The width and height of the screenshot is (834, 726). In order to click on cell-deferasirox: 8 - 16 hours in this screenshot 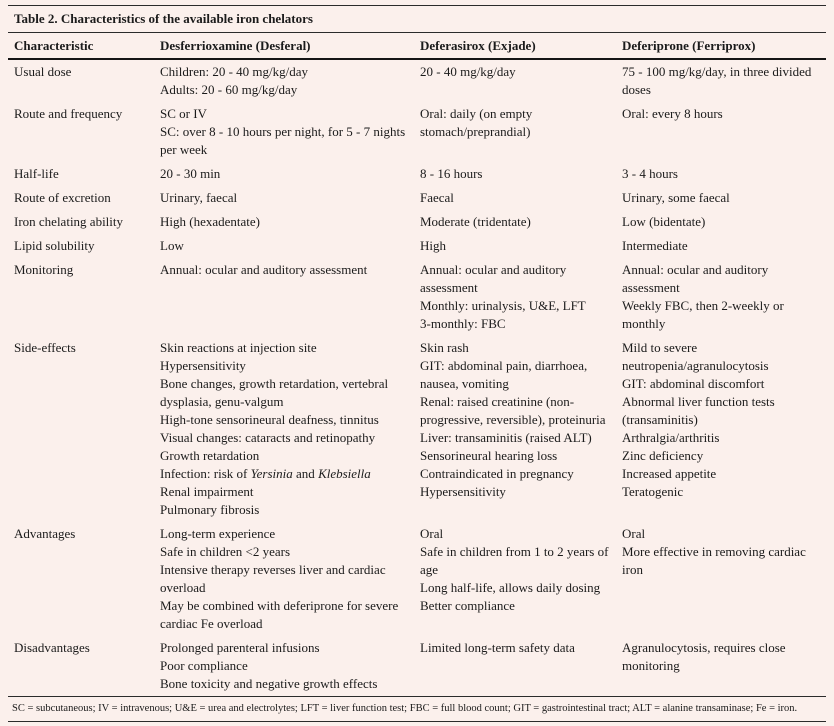, I will do `click(521, 174)`.